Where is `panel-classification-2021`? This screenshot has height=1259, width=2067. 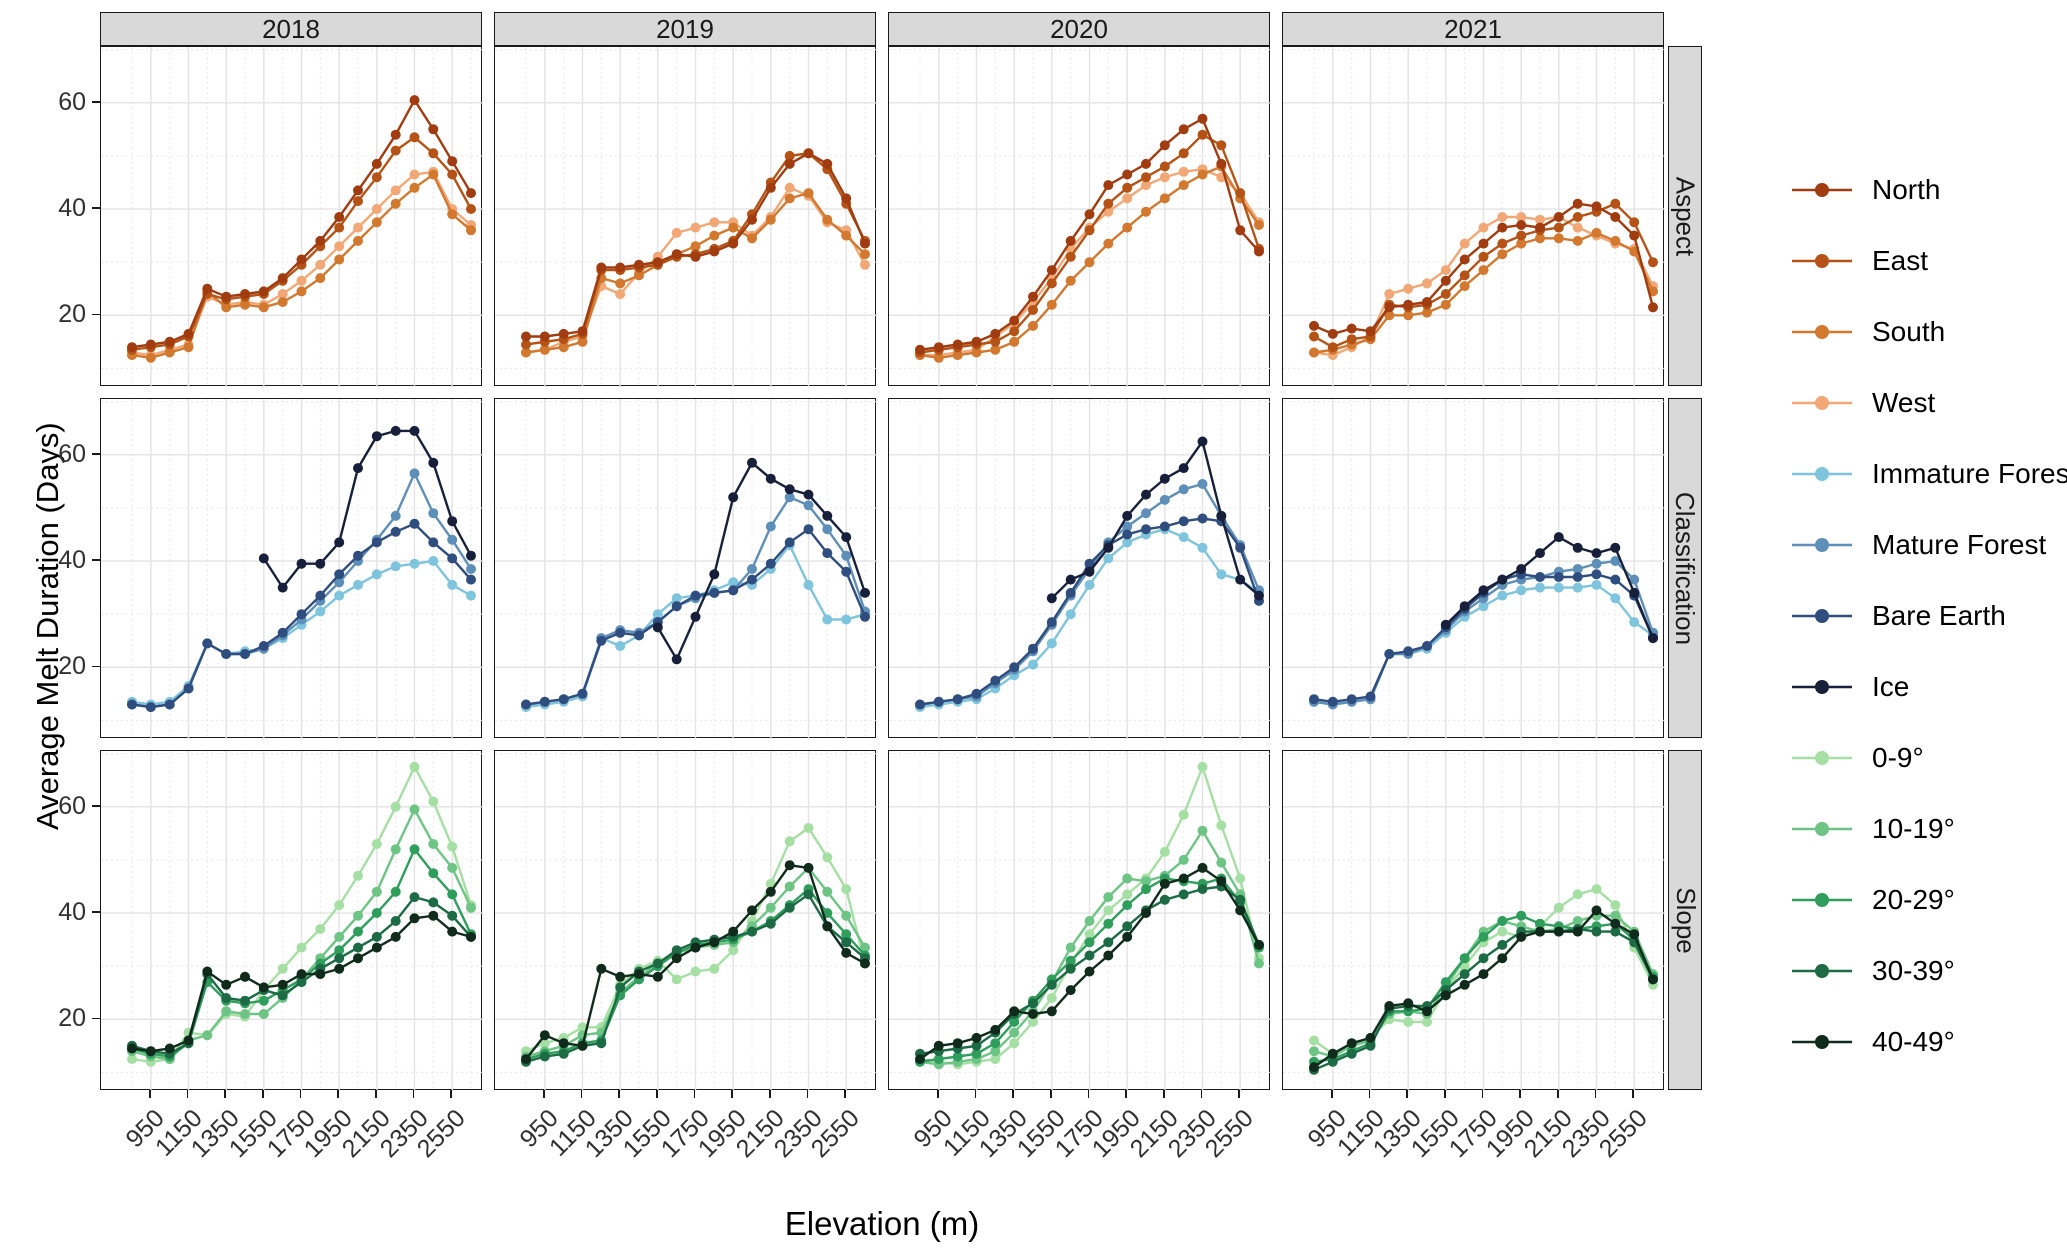 panel-classification-2021 is located at coordinates (1473, 568).